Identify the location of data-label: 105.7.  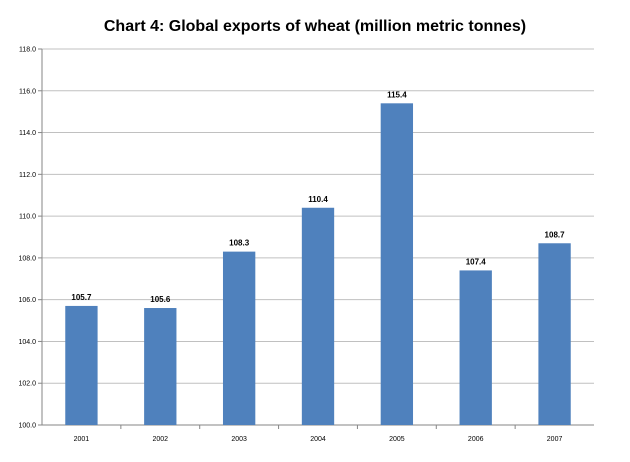
(81, 297).